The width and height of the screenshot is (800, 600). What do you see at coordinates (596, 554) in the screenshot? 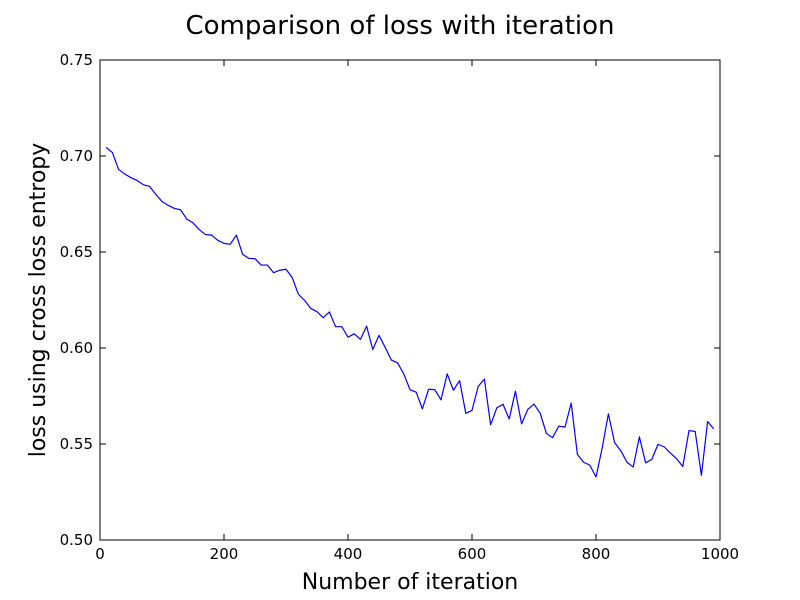
I see `x-tick-label: 800` at bounding box center [596, 554].